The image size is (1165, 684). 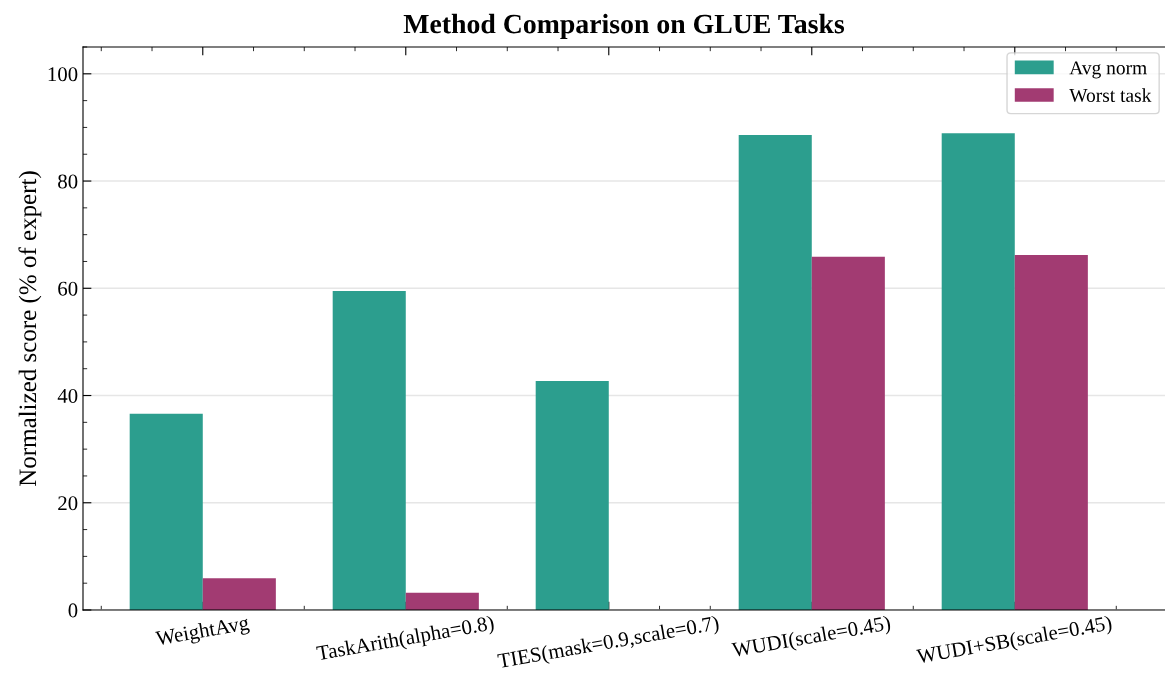 What do you see at coordinates (68, 181) in the screenshot?
I see `y-tick-label: 80` at bounding box center [68, 181].